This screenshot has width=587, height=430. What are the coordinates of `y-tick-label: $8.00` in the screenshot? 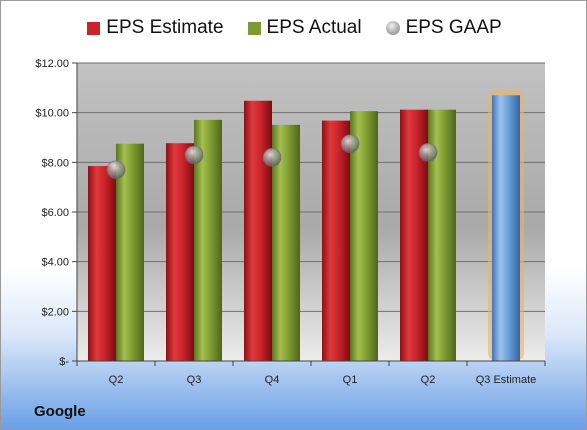 It's located at (55, 163).